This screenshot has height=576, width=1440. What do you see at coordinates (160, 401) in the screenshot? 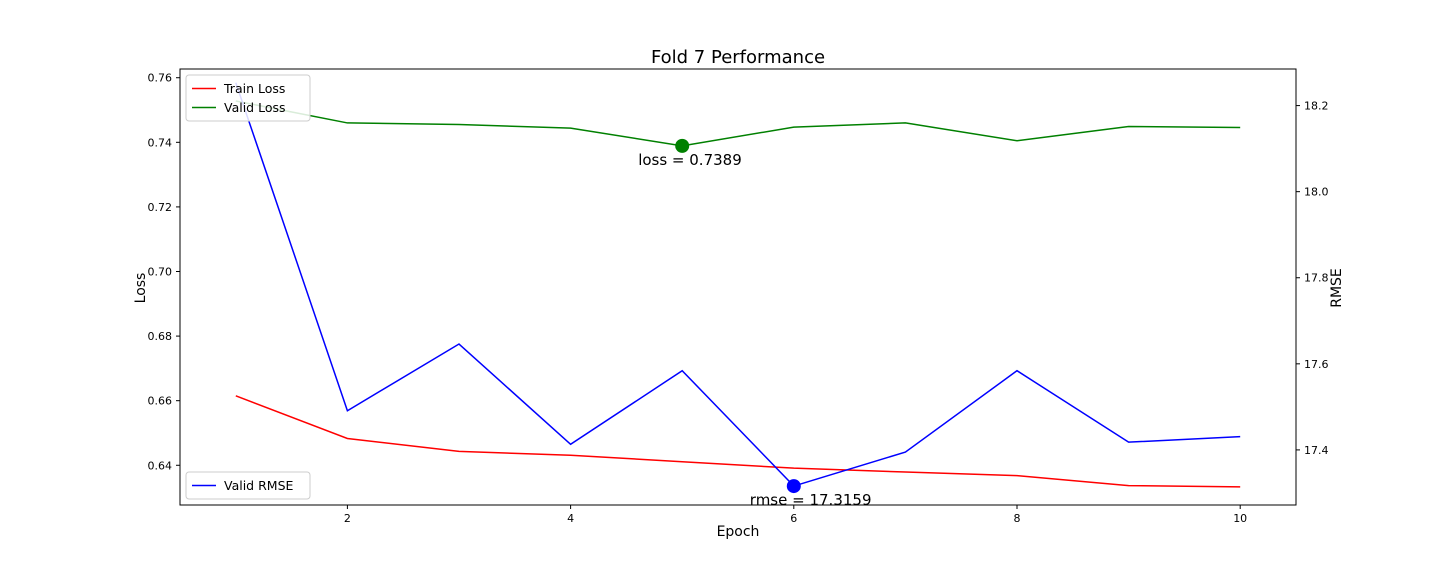
I see `y-left-tick-label: 0.66` at bounding box center [160, 401].